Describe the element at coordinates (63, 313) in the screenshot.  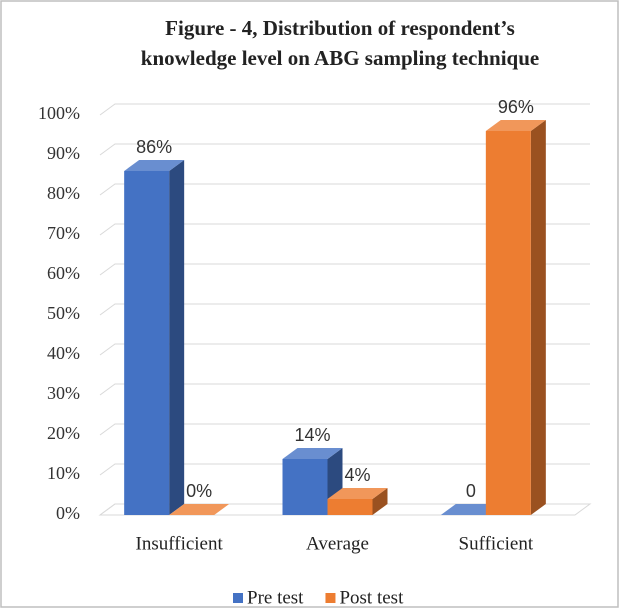
I see `y-tick-label: 50%` at that location.